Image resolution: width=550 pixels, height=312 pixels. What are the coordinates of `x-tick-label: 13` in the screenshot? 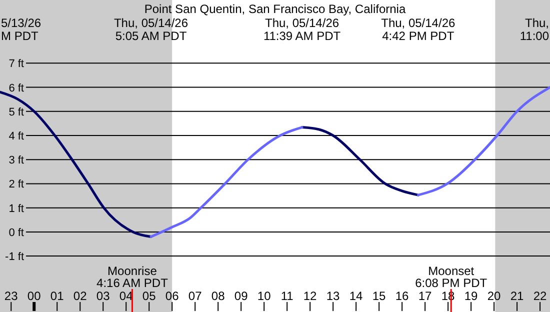 It's located at (333, 296).